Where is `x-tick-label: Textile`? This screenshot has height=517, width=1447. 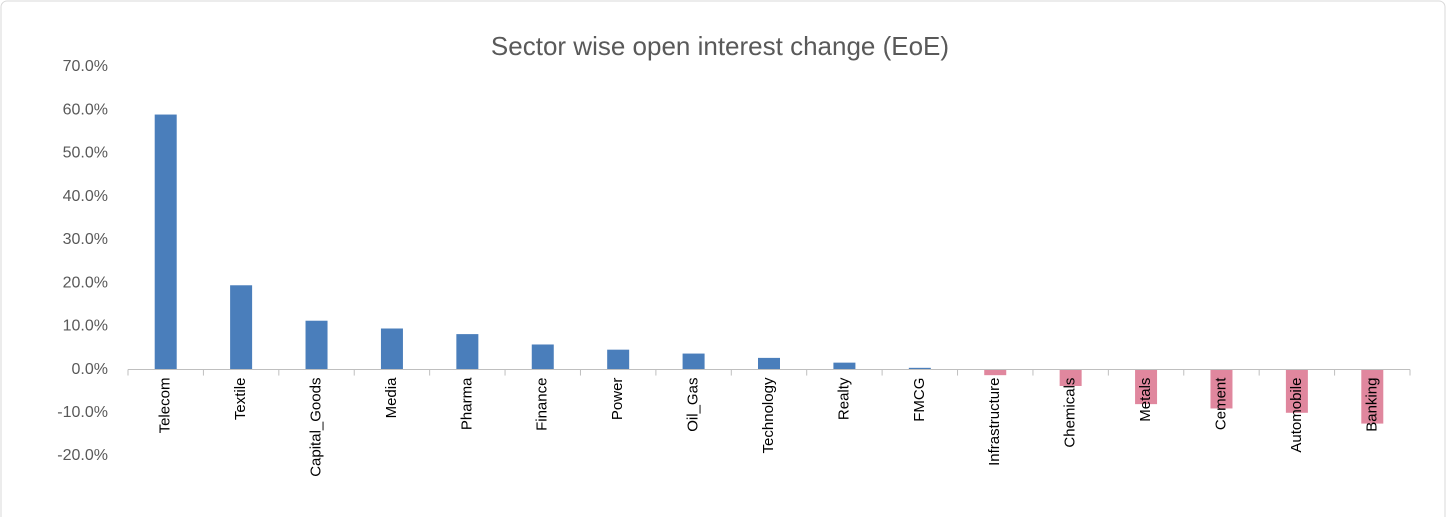
x-tick-label: Textile is located at coordinates (240, 399).